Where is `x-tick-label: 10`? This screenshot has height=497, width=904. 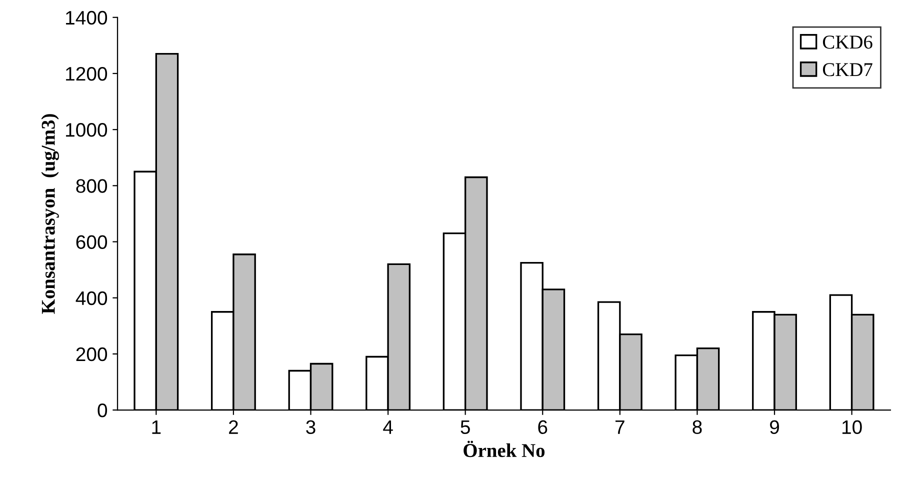 x-tick-label: 10 is located at coordinates (852, 427).